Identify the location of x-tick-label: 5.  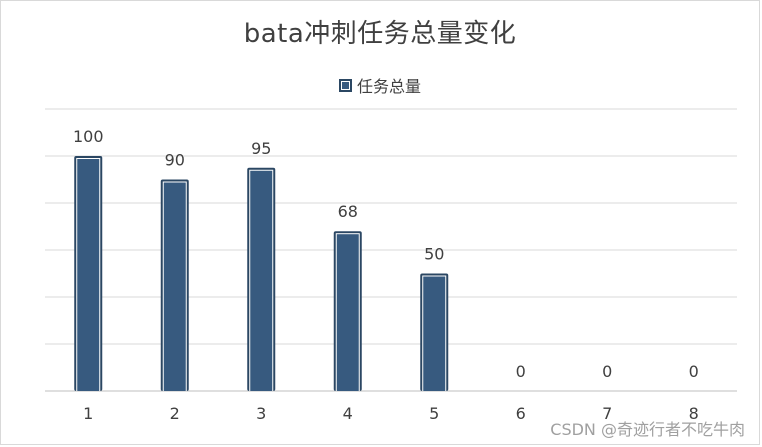
(434, 413).